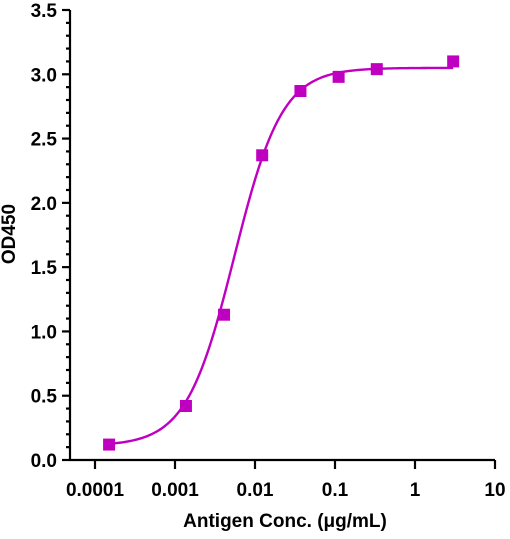 The height and width of the screenshot is (539, 510). I want to click on x-tick-label: 0.0001, so click(95, 490).